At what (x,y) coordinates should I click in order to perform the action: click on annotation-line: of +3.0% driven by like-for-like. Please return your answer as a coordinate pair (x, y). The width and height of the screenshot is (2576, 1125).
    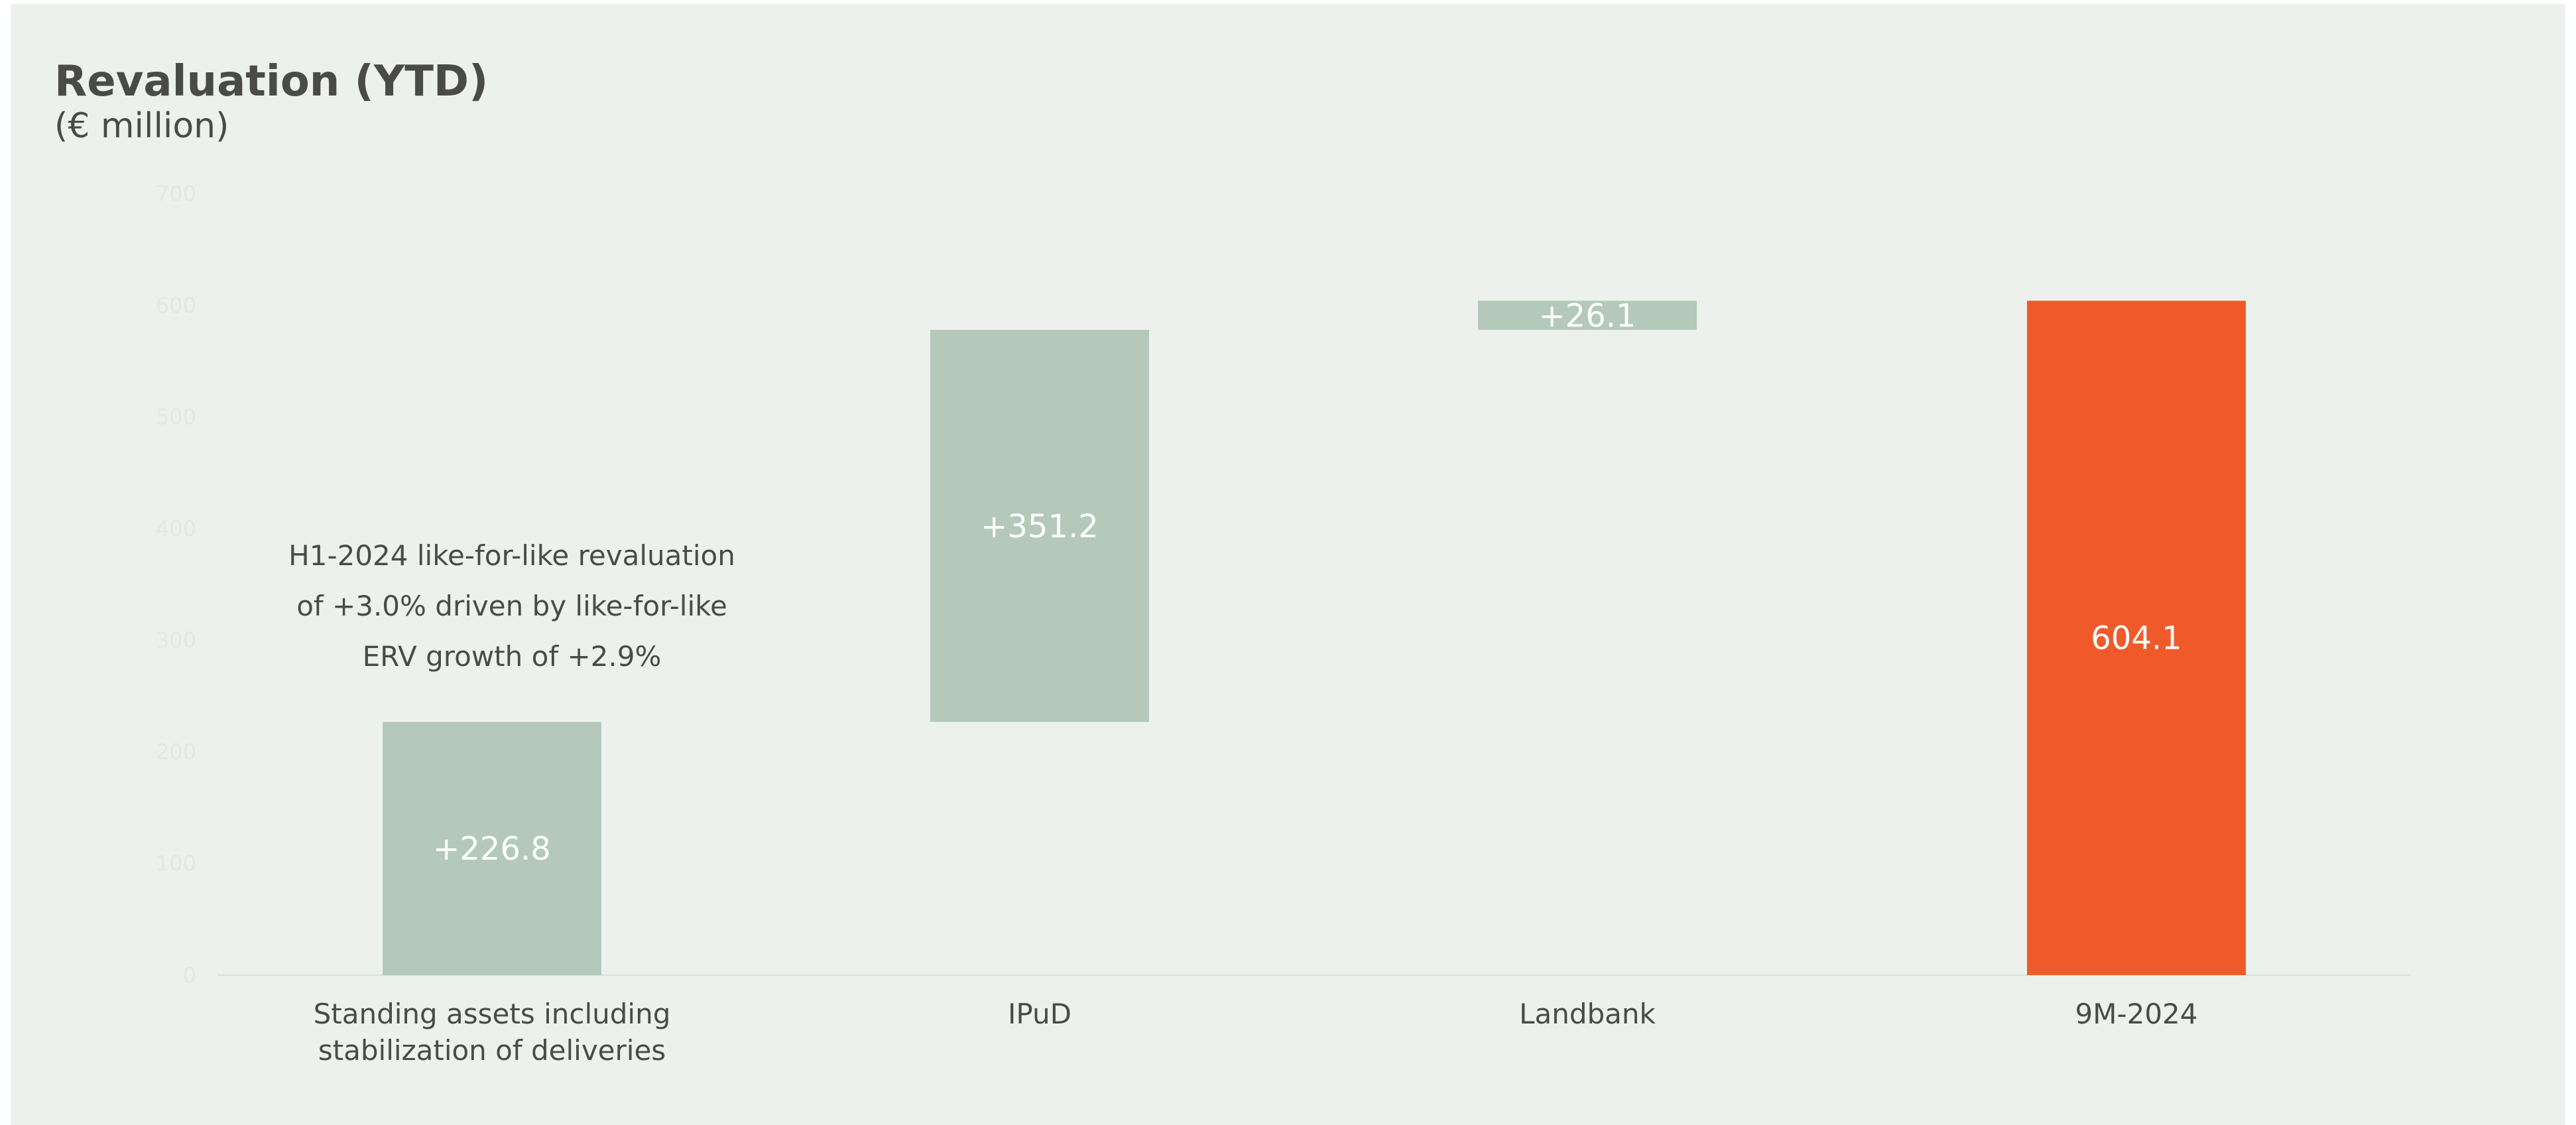
    Looking at the image, I should click on (511, 606).